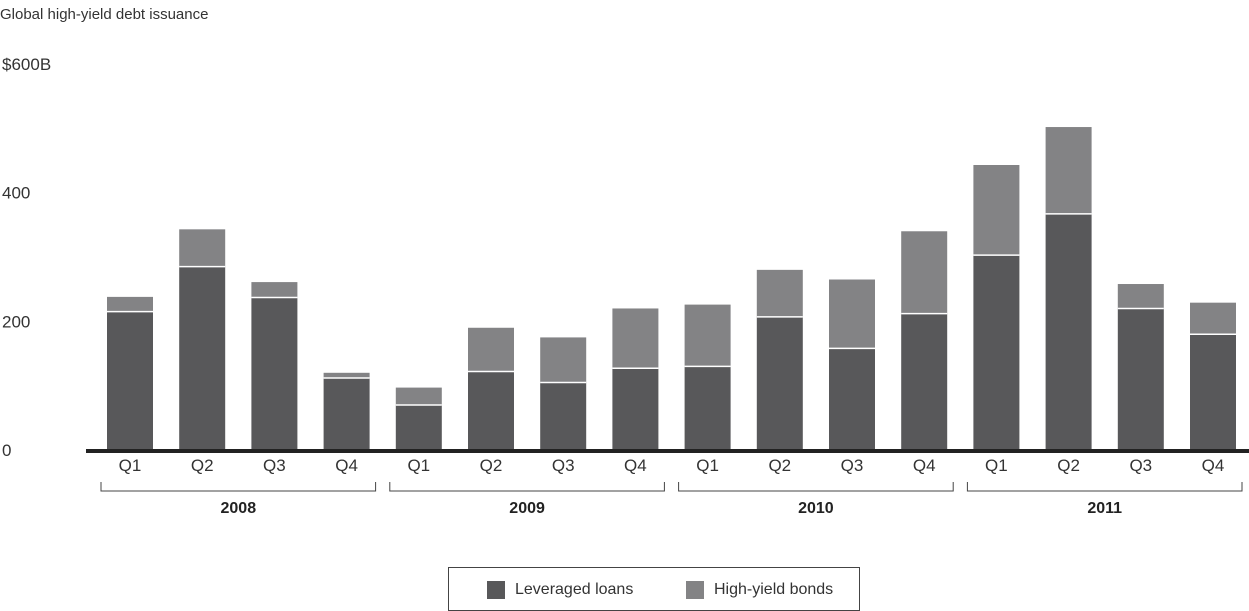 The height and width of the screenshot is (611, 1249). What do you see at coordinates (816, 508) in the screenshot?
I see `year-group-label: 2010` at bounding box center [816, 508].